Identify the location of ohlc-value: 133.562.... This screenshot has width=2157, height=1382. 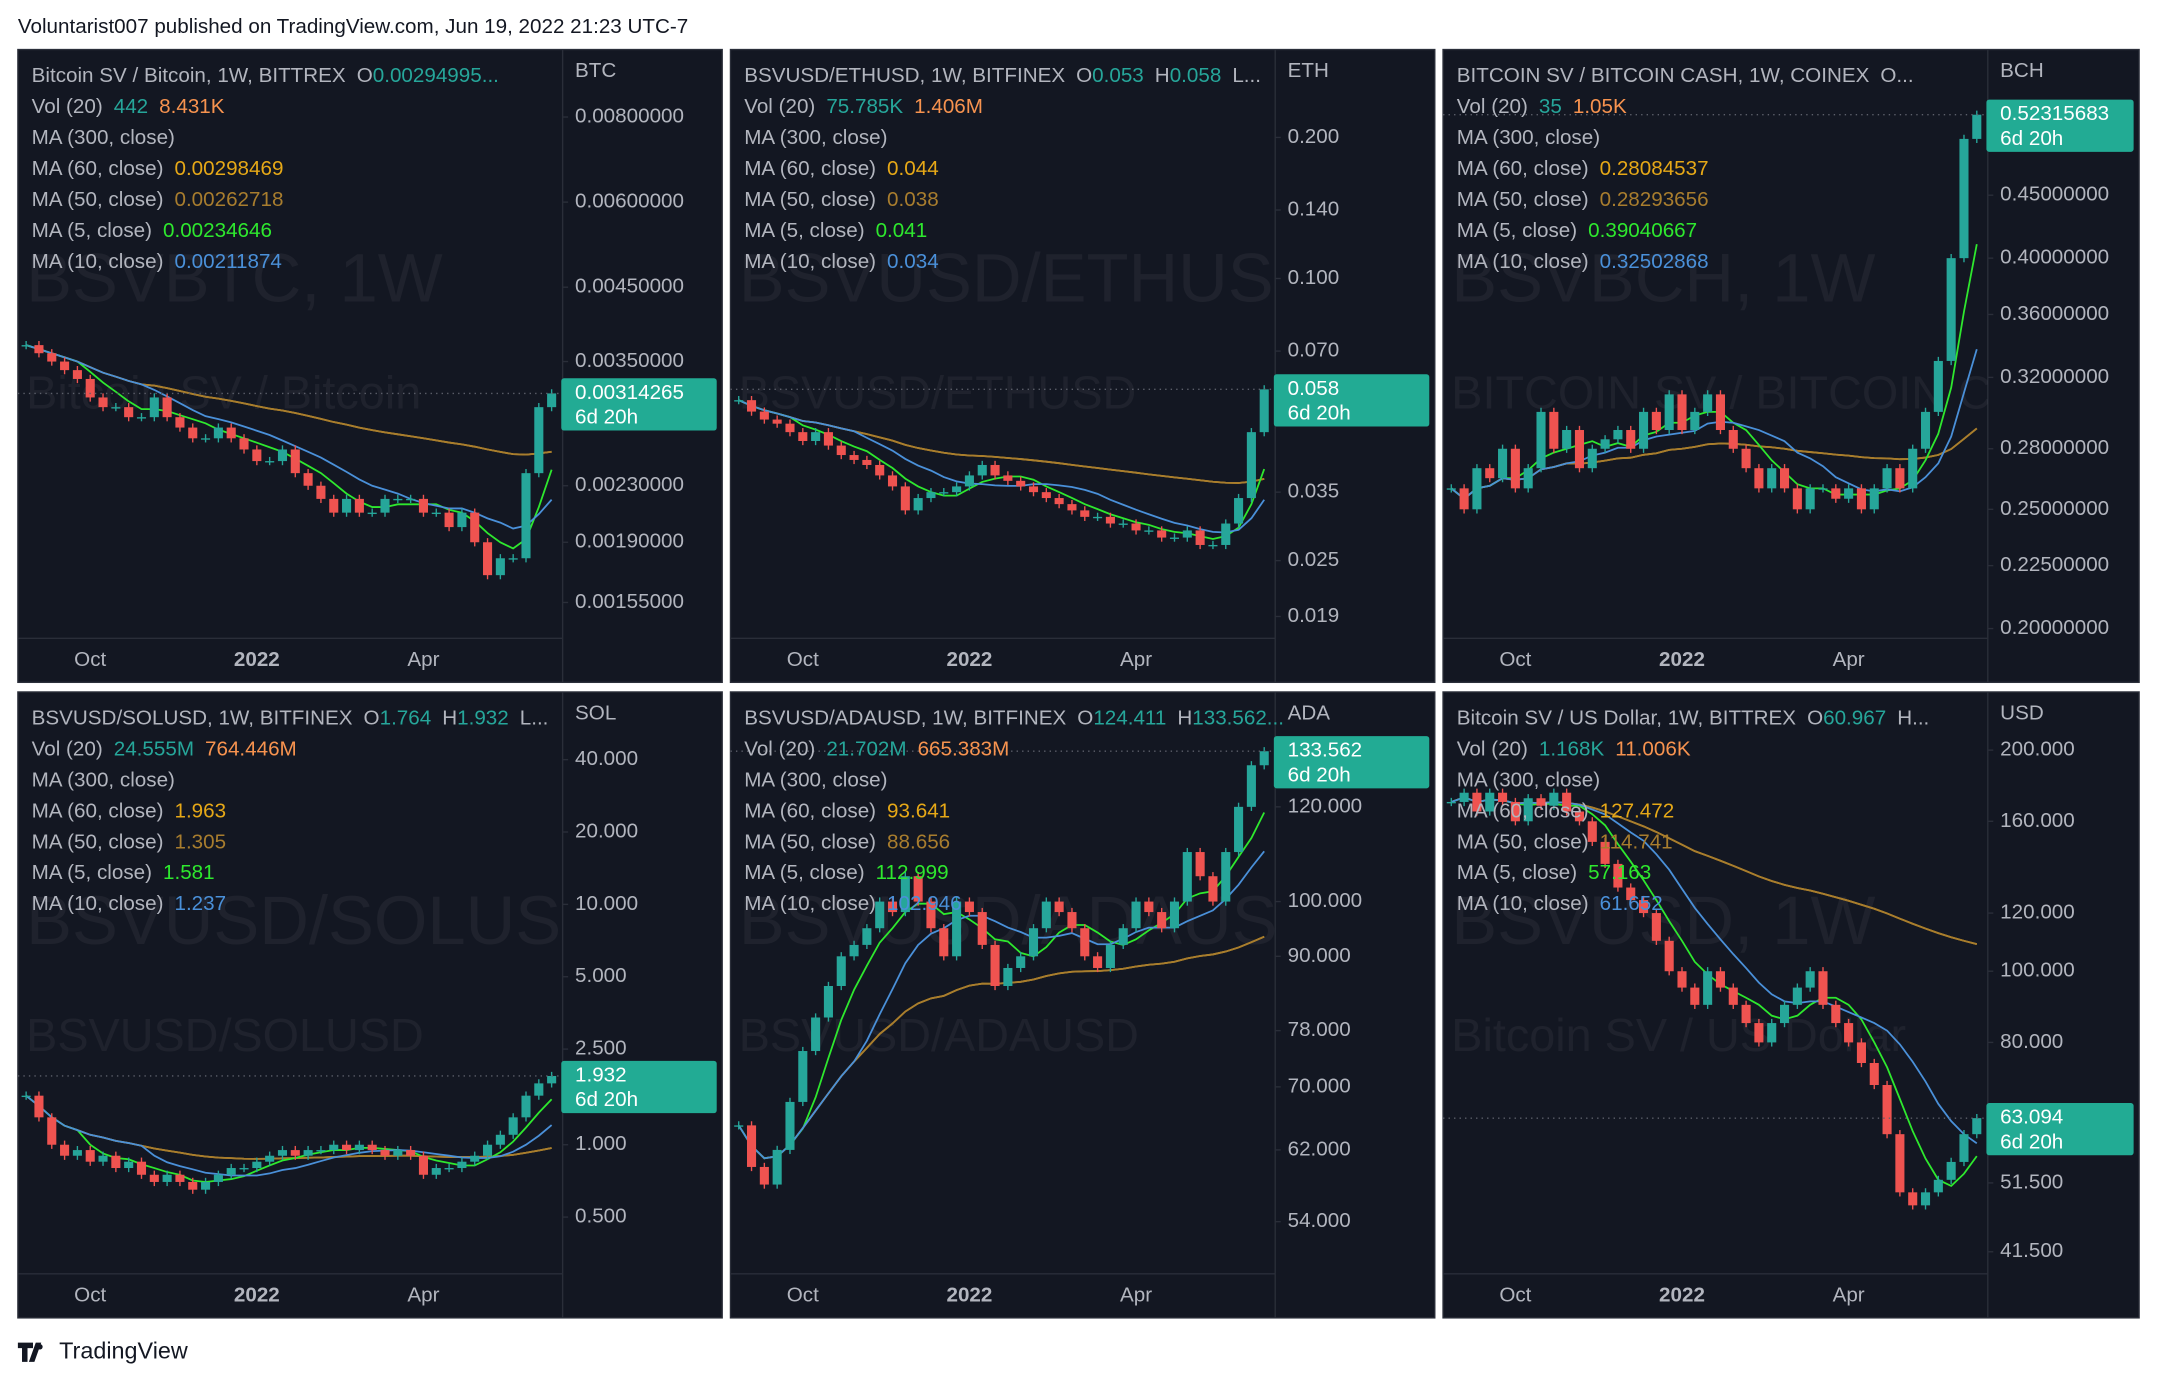
(1238, 718).